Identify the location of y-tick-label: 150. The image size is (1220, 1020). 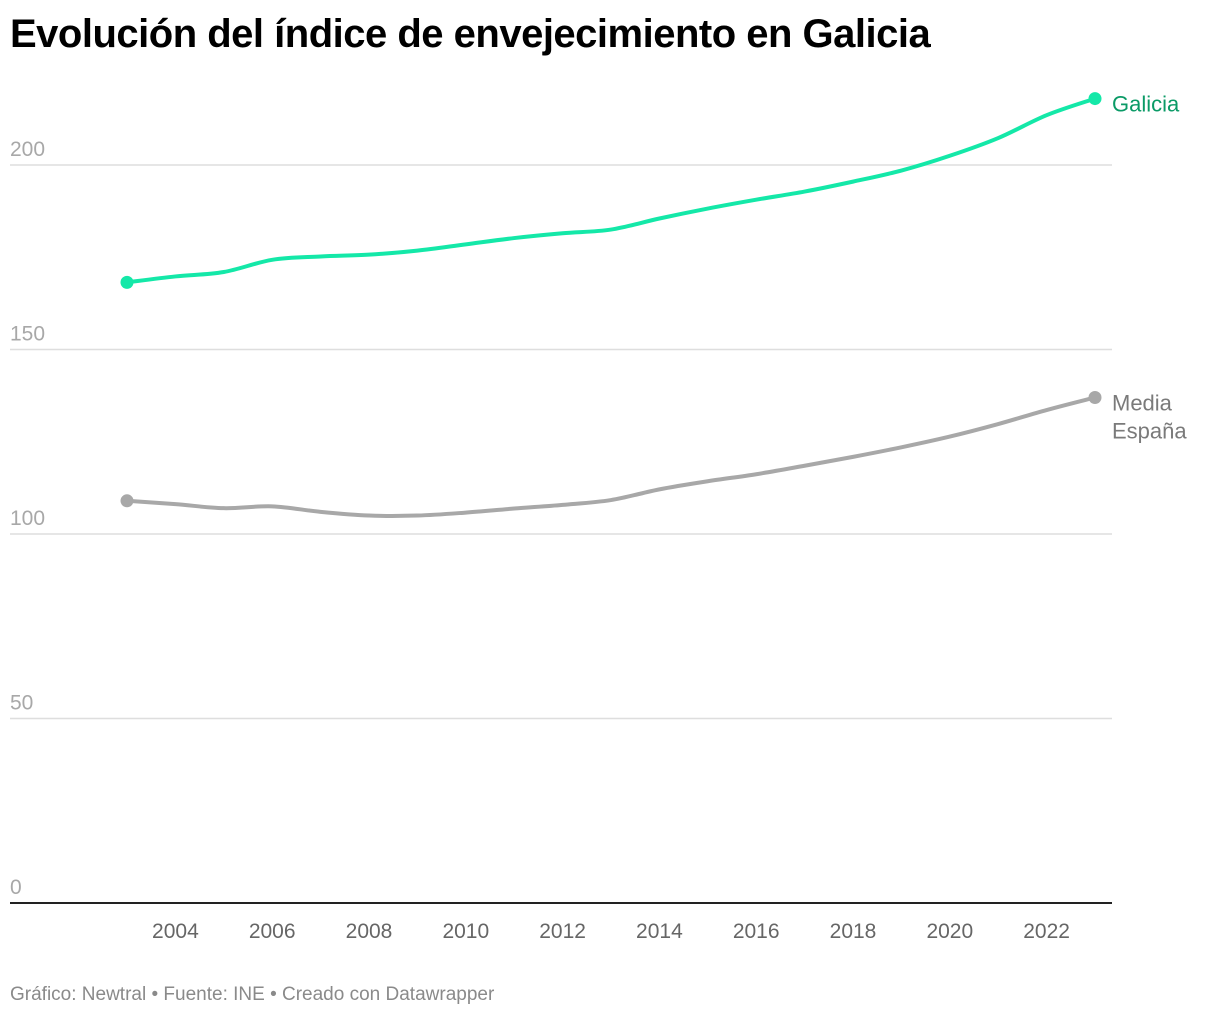
(27, 334).